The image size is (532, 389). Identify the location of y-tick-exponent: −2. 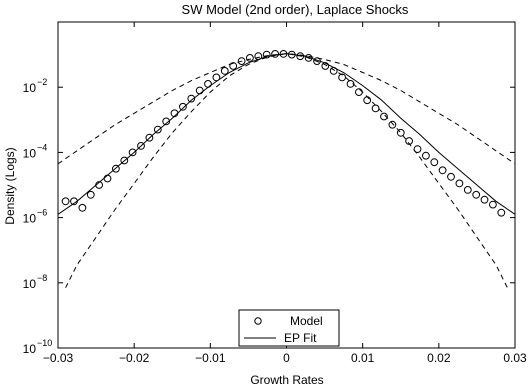
(42, 82).